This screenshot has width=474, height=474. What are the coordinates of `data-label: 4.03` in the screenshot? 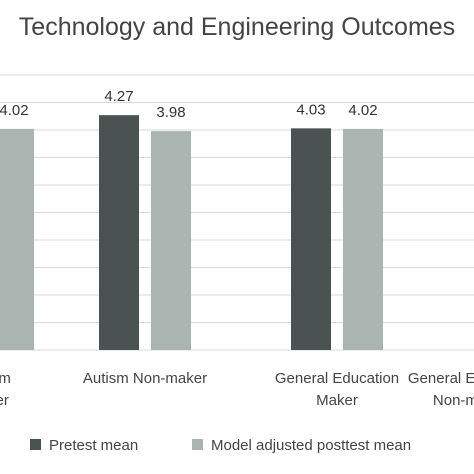 It's located at (310, 109).